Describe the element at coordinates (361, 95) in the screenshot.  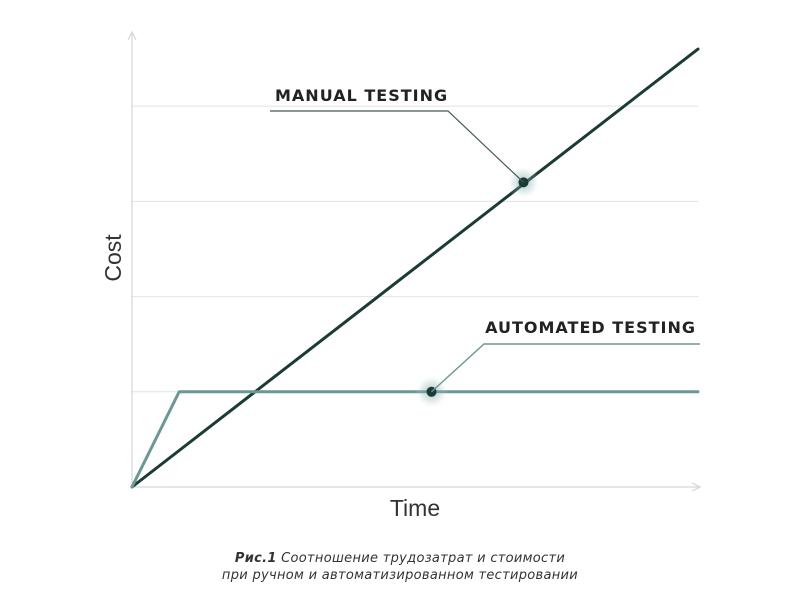
I see `series-label-manual: MANUAL TESTING` at that location.